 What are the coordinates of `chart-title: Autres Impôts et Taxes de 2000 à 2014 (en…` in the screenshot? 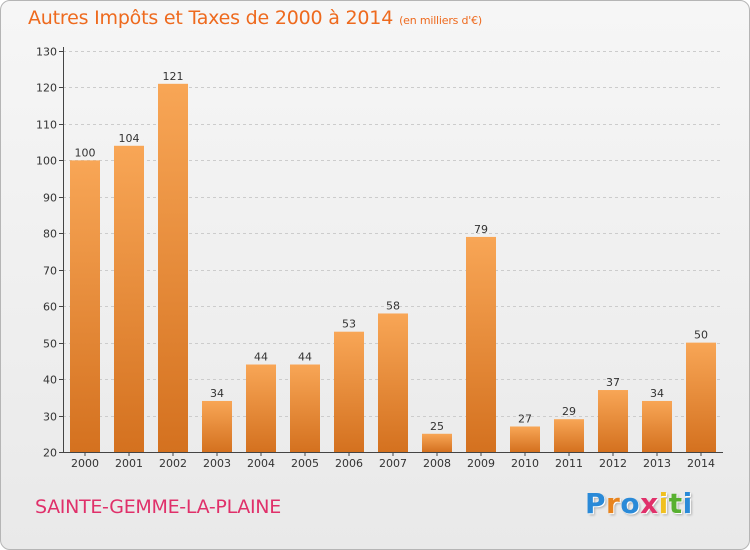 It's located at (255, 18).